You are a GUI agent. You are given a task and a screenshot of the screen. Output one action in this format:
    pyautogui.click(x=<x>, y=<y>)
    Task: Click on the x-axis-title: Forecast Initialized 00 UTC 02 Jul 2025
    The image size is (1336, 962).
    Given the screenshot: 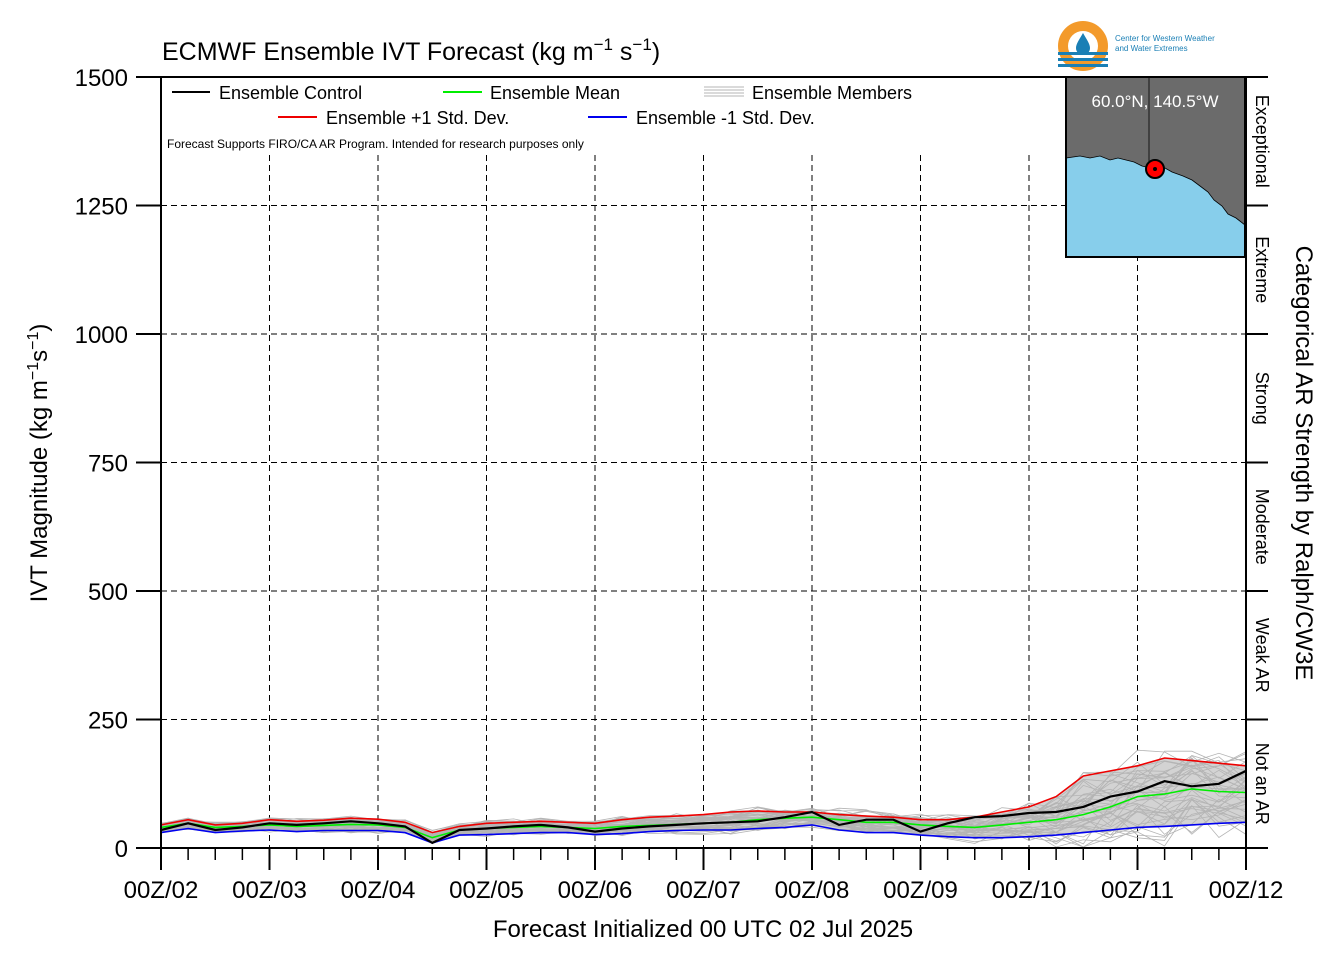 What is the action you would take?
    pyautogui.click(x=703, y=929)
    